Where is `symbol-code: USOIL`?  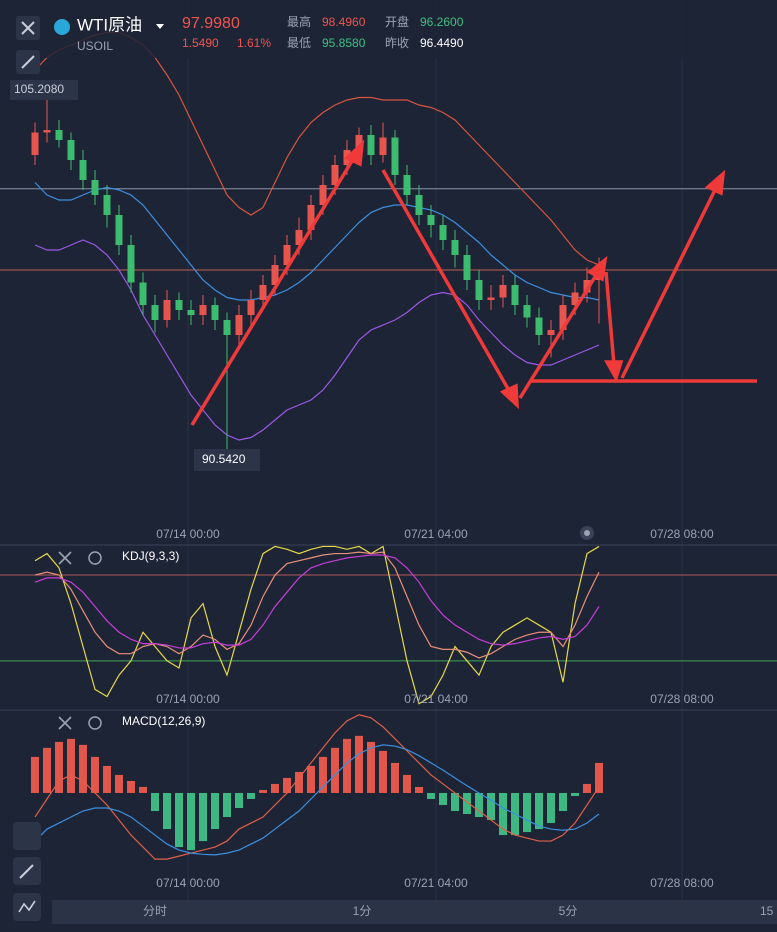
symbol-code: USOIL is located at coordinates (95, 46).